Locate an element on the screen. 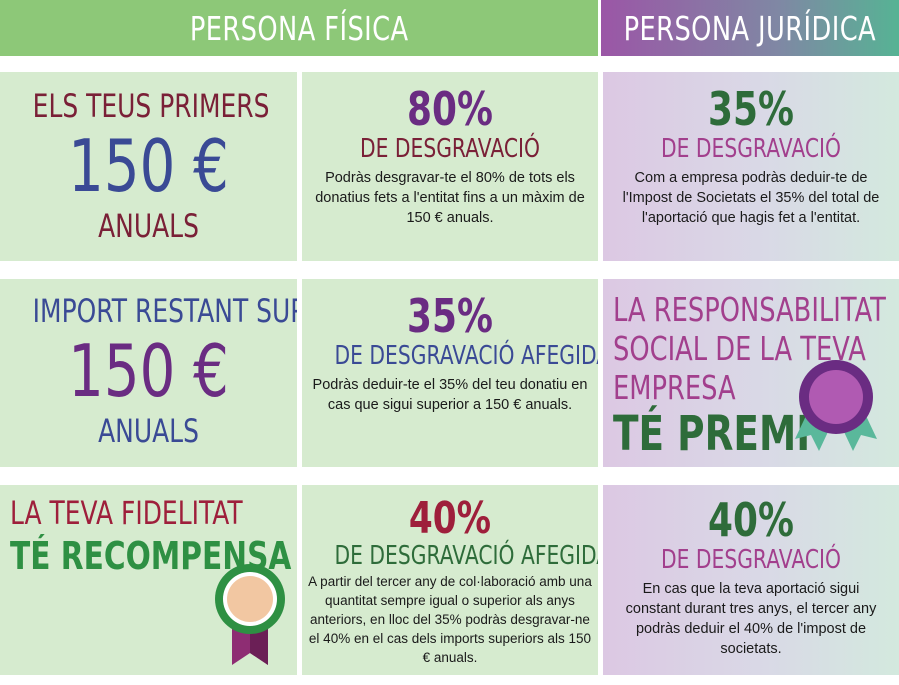 This screenshot has height=685, width=899. fisica-80-percentage: 80% is located at coordinates (450, 109).